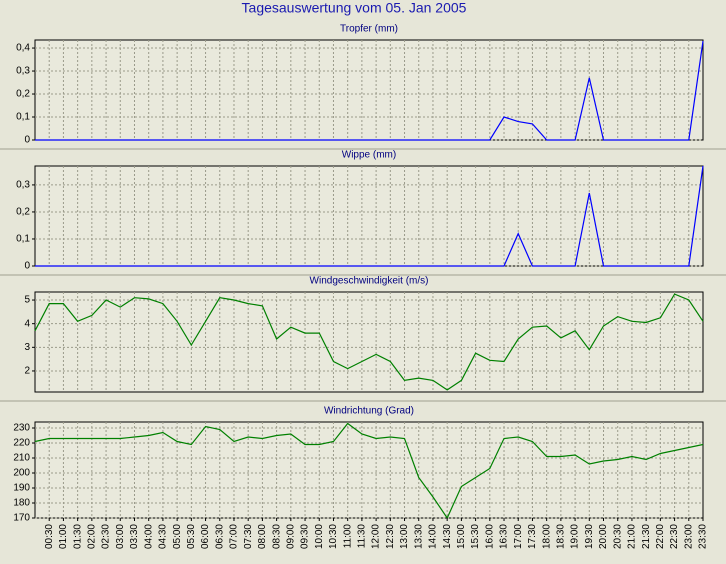  What do you see at coordinates (418, 536) in the screenshot?
I see `x-tick-label: 13:30` at bounding box center [418, 536].